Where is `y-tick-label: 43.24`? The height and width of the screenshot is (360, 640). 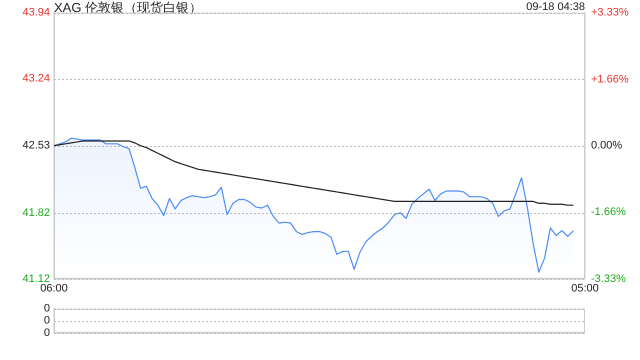
y-tick-label: 43.24 is located at coordinates (36, 78).